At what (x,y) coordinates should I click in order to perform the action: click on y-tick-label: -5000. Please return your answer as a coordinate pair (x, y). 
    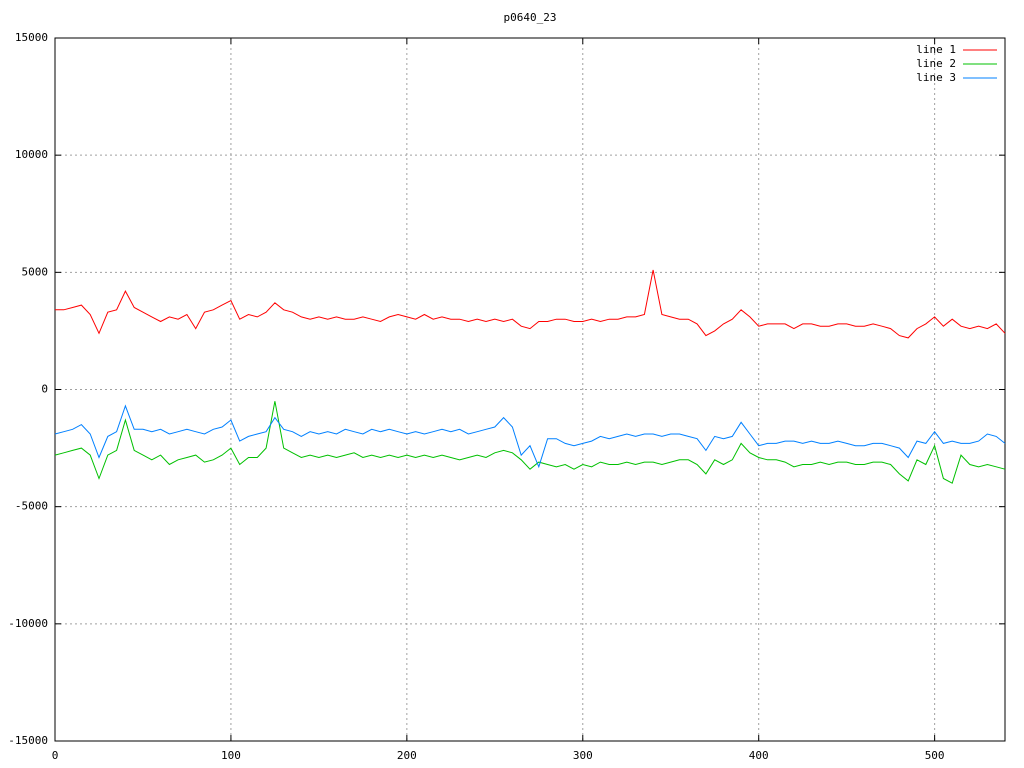
    Looking at the image, I should click on (31, 506).